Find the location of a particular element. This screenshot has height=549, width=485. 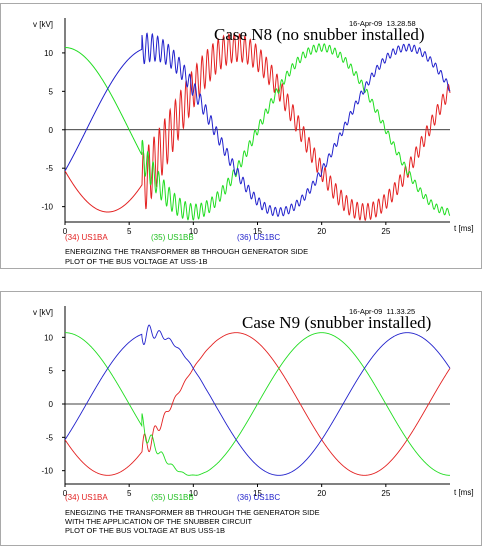

caption-line-2: PLOT OF THE BUS VOLTAGE AT USS-1B is located at coordinates (136, 261).